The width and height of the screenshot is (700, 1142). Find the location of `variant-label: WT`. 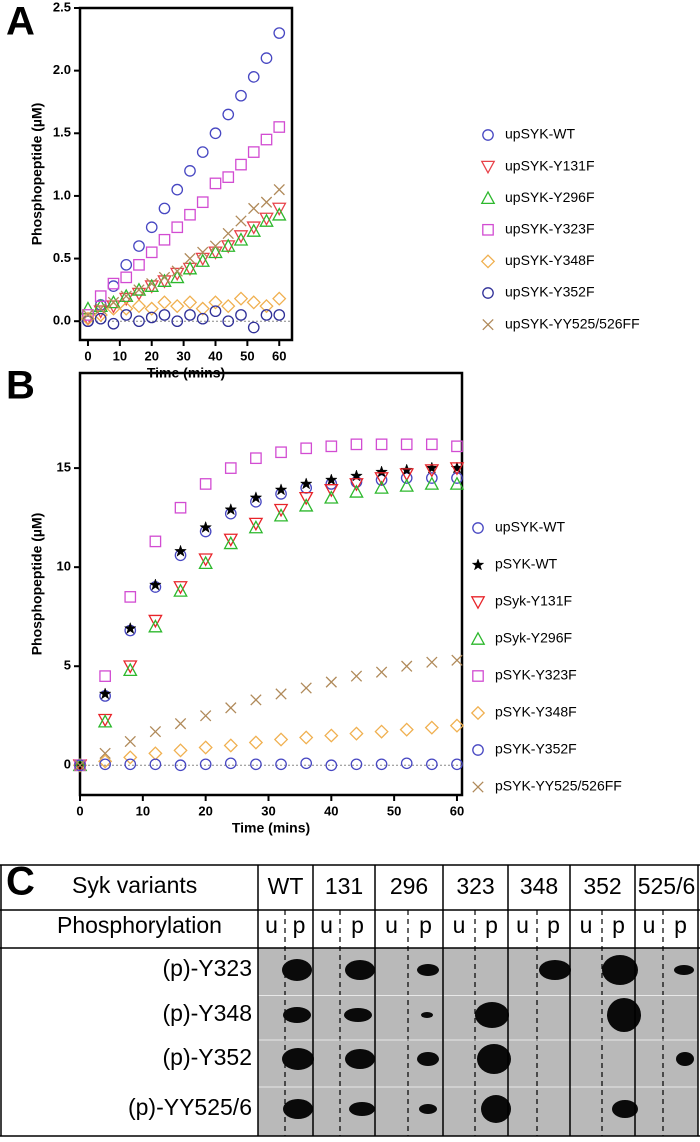

variant-label: WT is located at coordinates (286, 886).